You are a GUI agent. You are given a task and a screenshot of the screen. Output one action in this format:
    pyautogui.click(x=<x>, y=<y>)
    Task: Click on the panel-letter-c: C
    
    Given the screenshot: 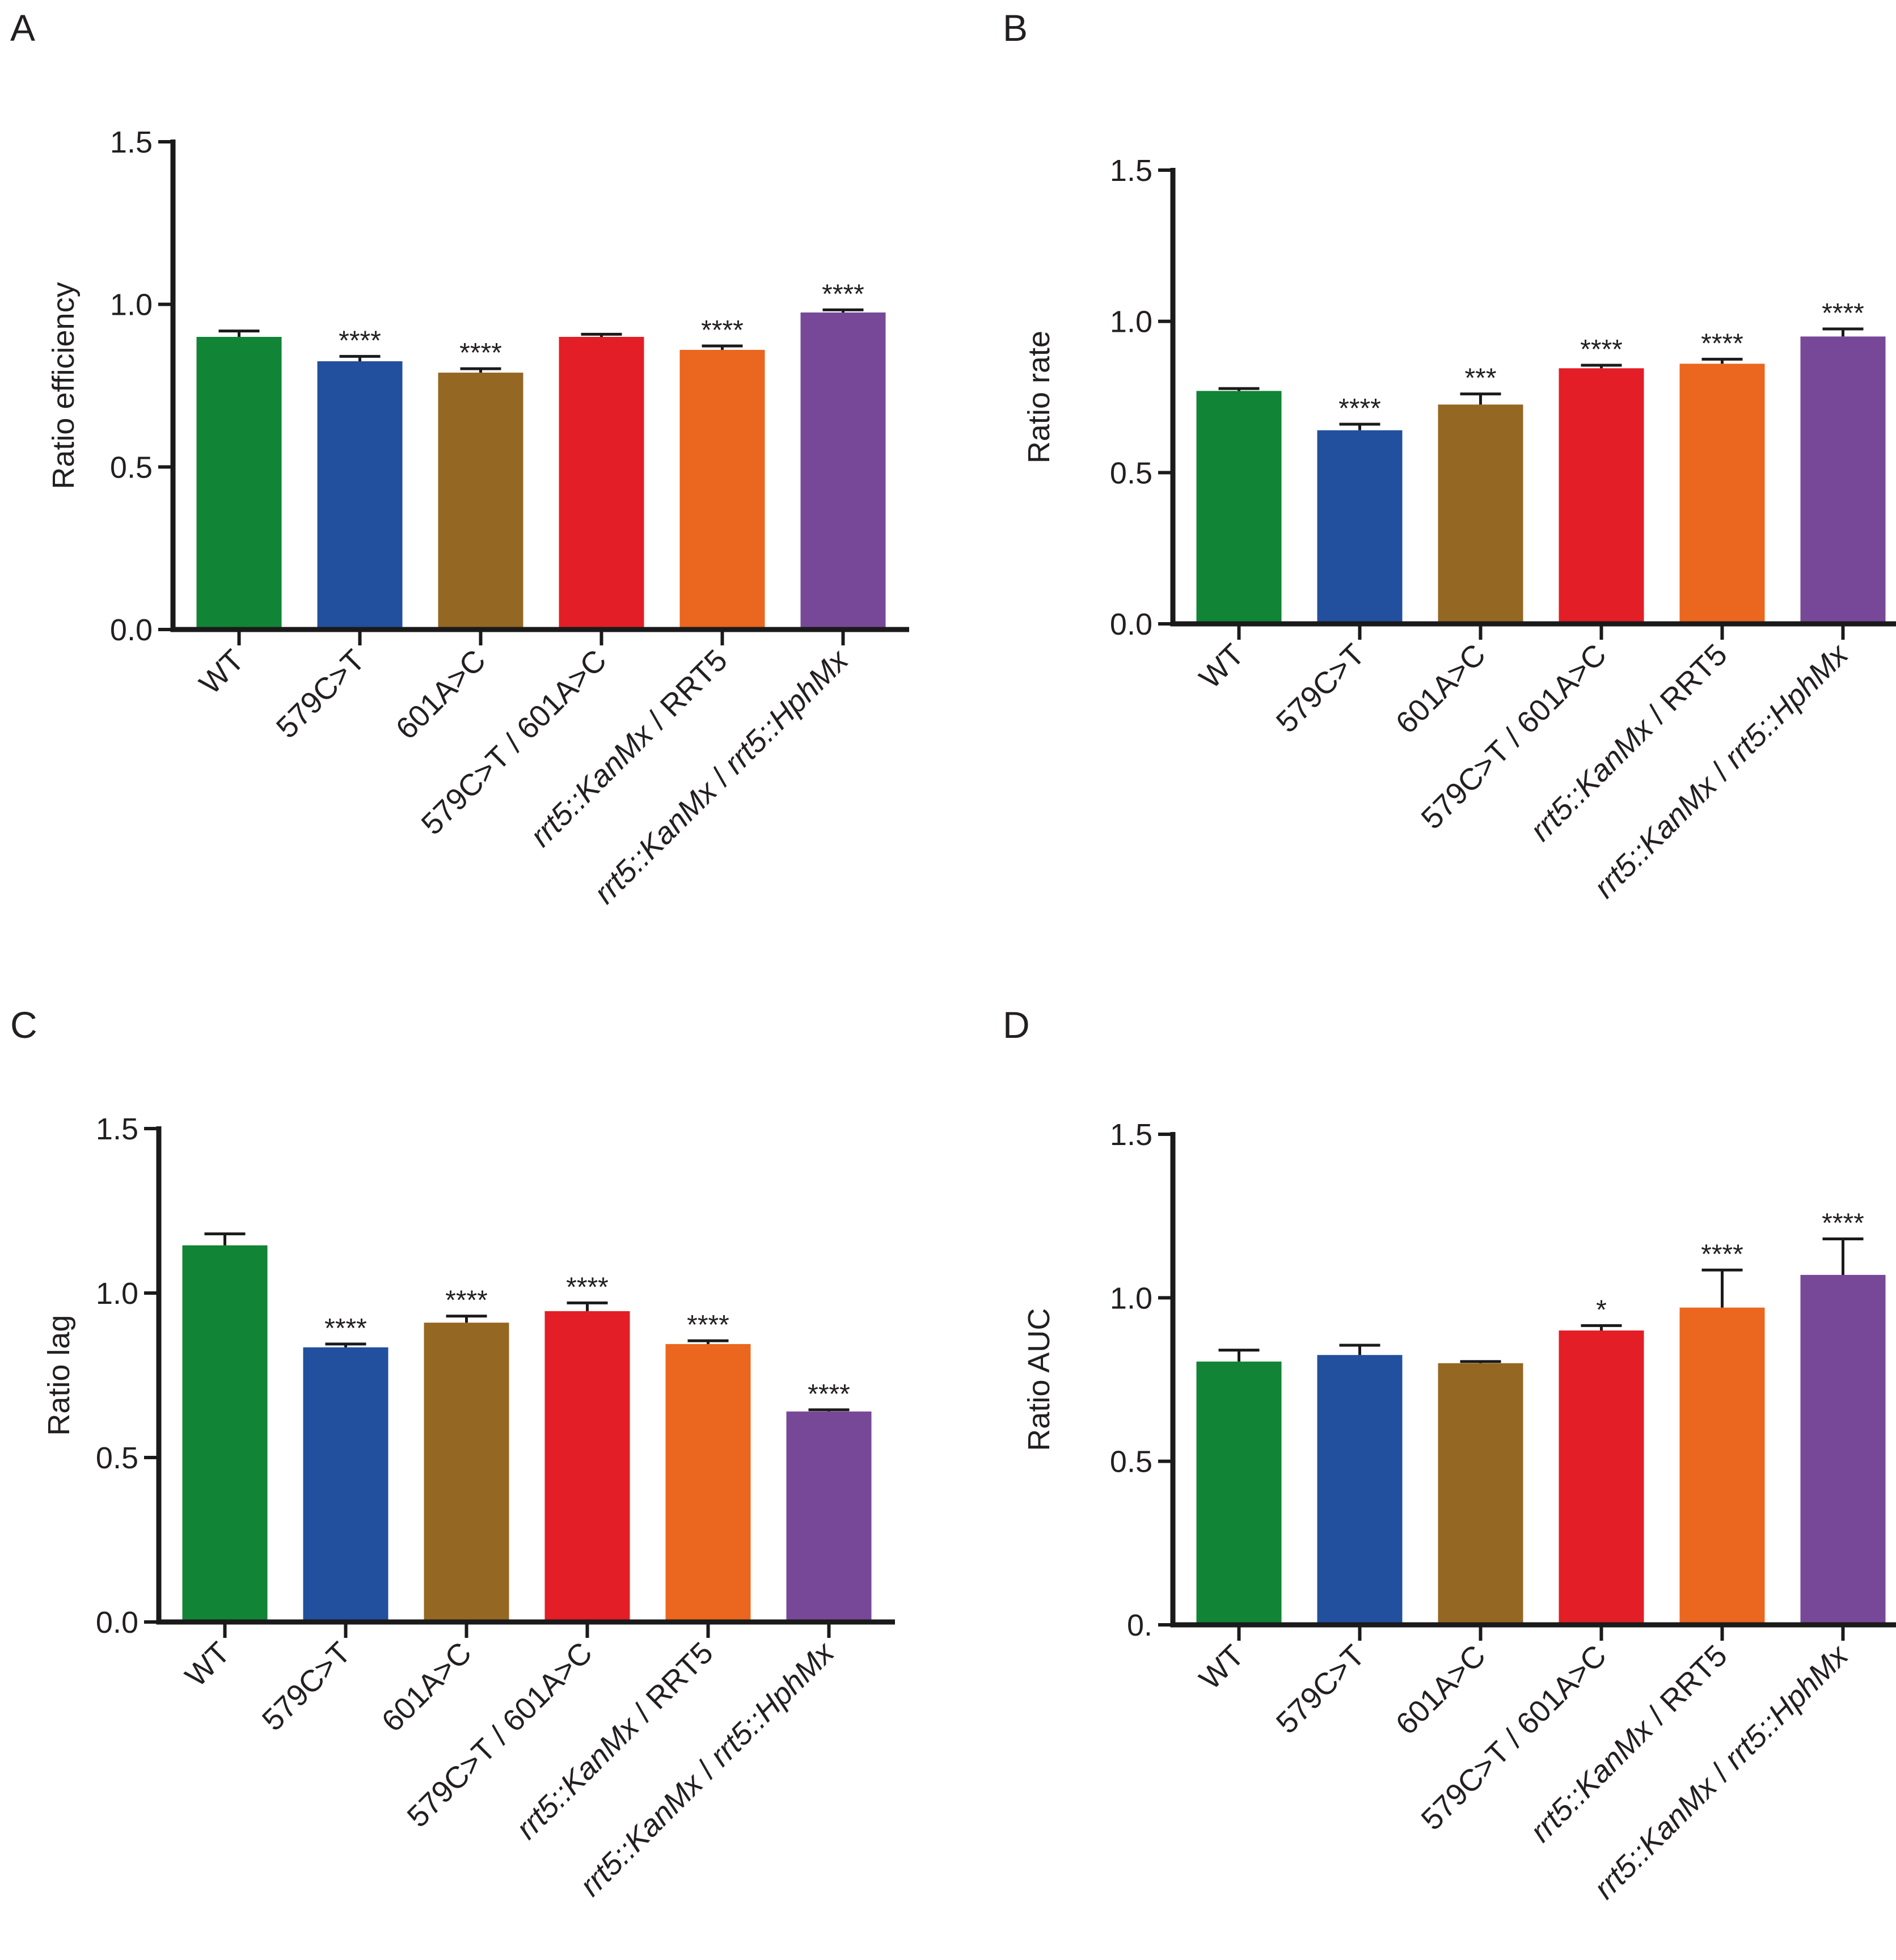 What is the action you would take?
    pyautogui.click(x=23, y=1025)
    